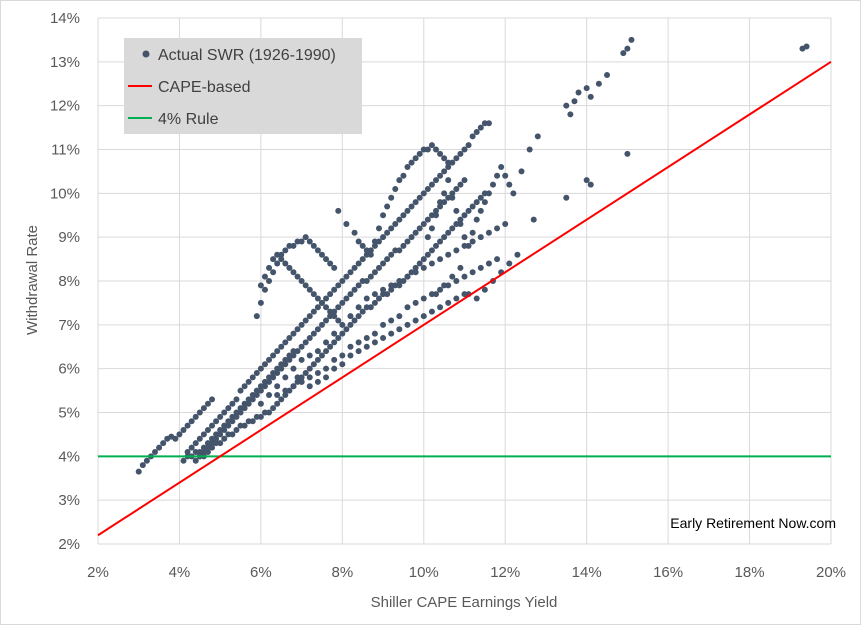 The height and width of the screenshot is (627, 863). I want to click on x-tick-label: 16%, so click(668, 572).